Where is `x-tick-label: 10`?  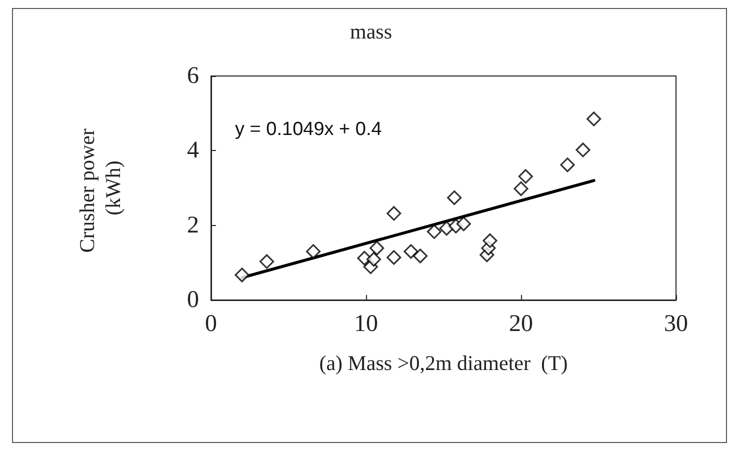 x-tick-label: 10 is located at coordinates (366, 324).